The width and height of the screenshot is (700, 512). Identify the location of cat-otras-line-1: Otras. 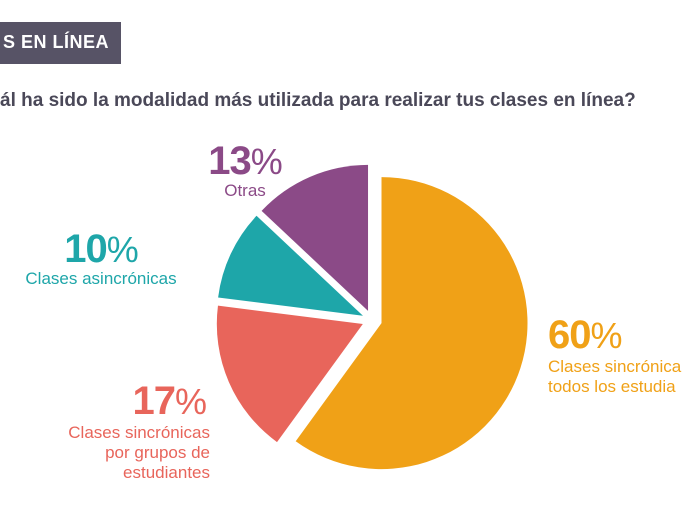
(245, 190).